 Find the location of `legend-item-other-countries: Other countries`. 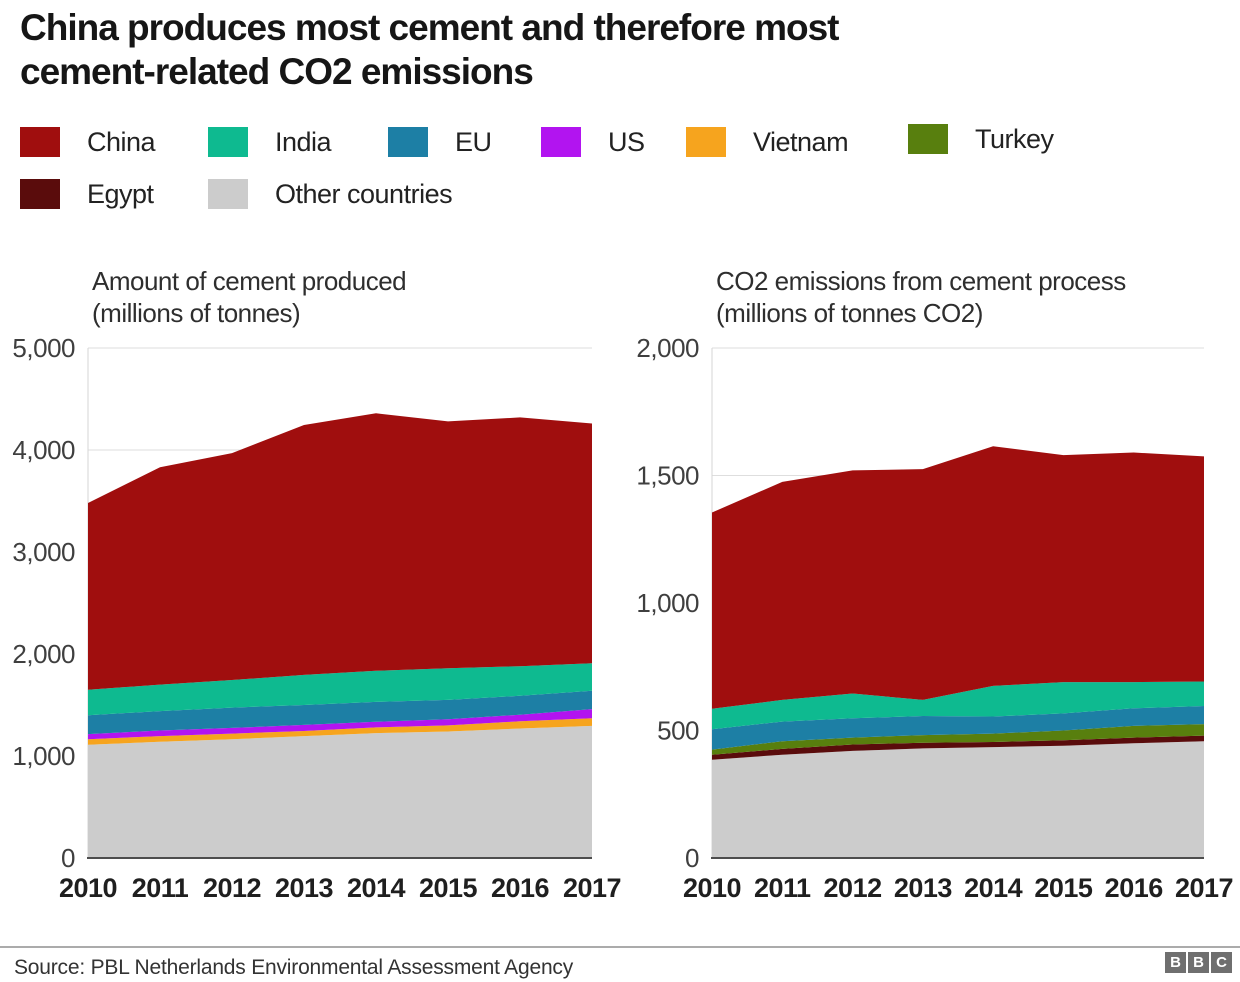

legend-item-other-countries: Other countries is located at coordinates (330, 194).